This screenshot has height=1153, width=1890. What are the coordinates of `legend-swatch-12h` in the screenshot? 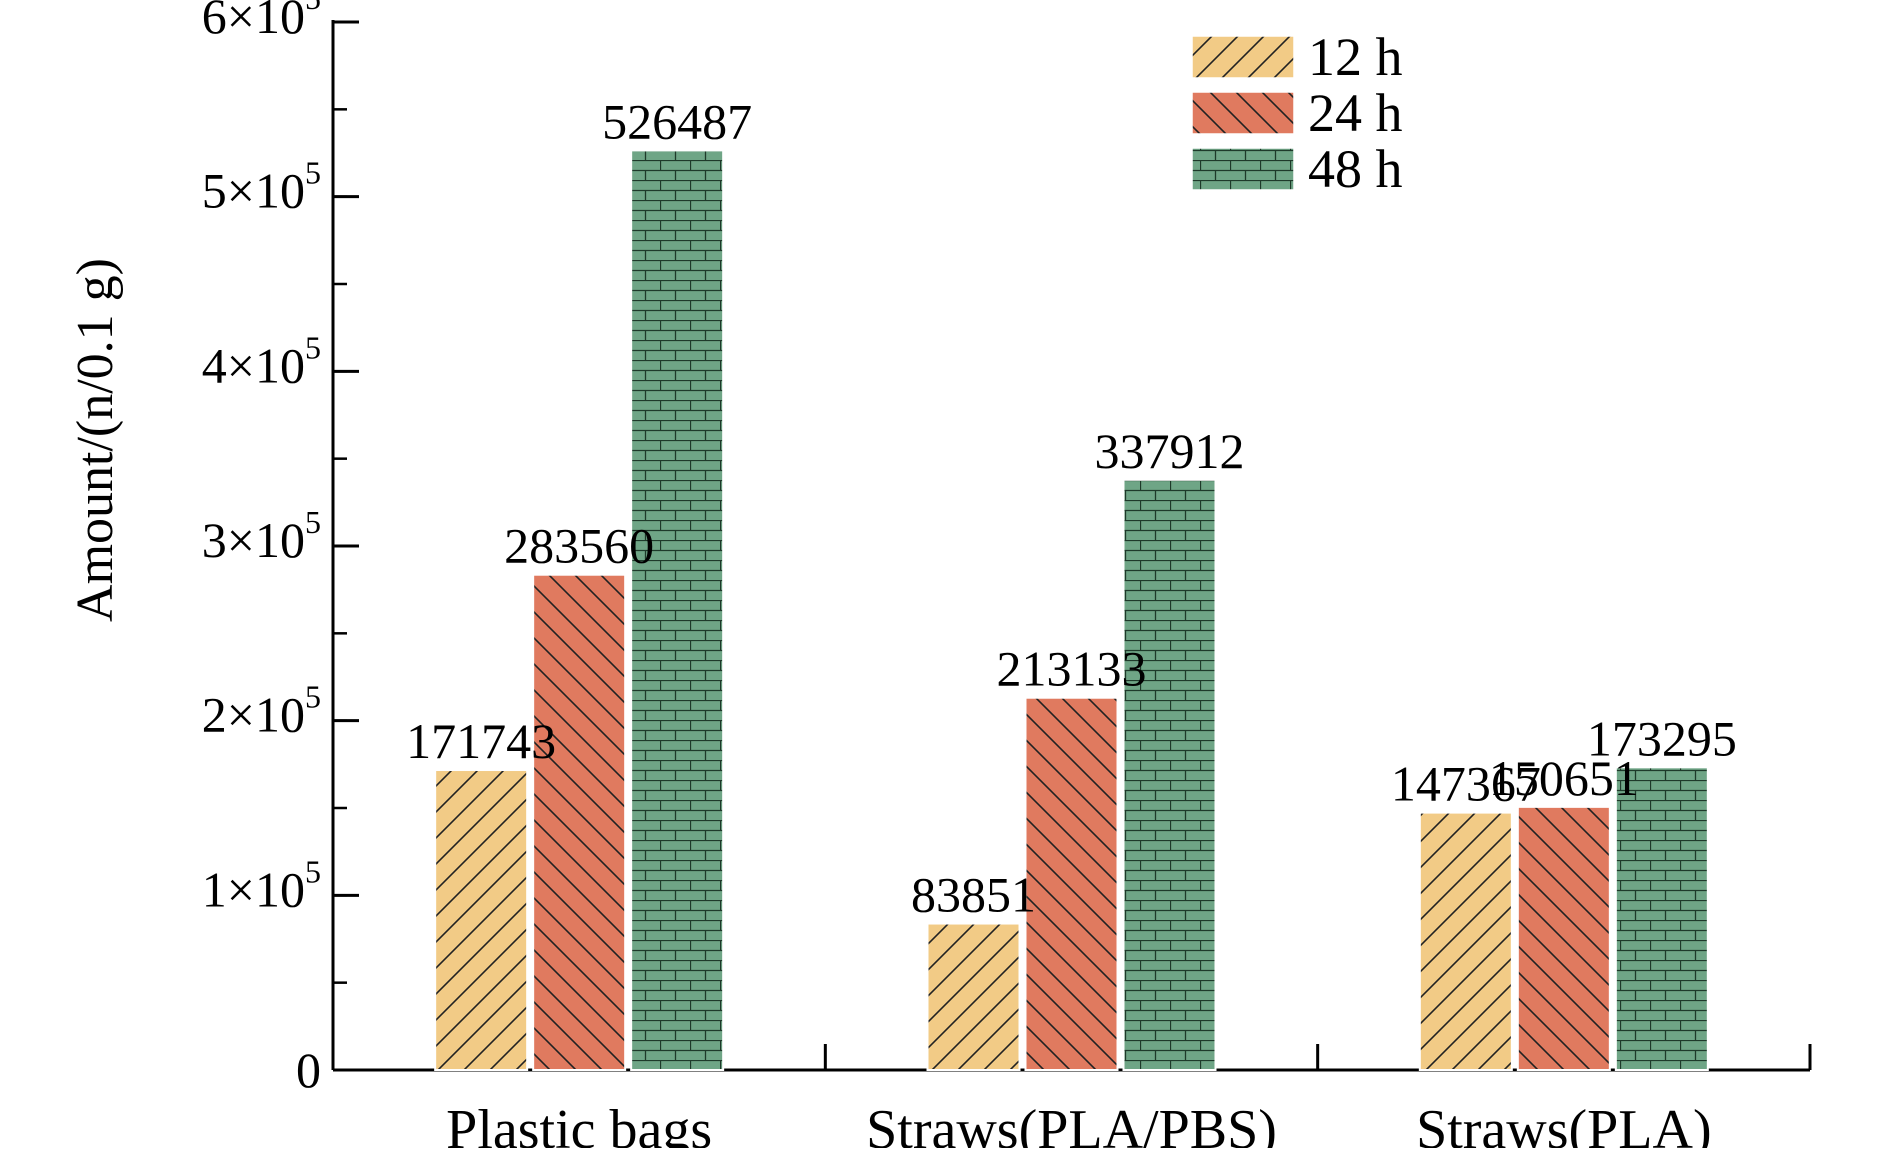 It's located at (1243, 57).